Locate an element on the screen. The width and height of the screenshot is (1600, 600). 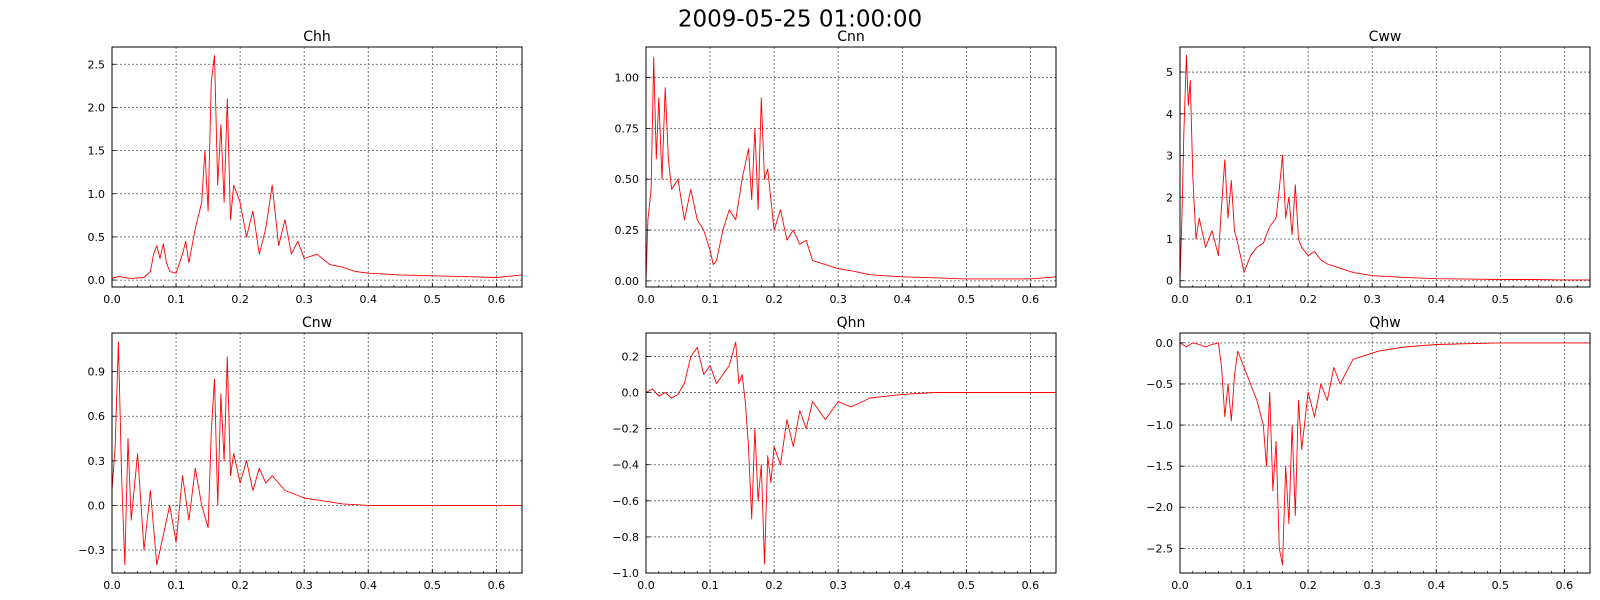
chart-panel-cww: 0.0 0.1 0.2 0.3 0.4 0.5 0.6 0 1 2 3 4 5 Cww is located at coordinates (1378, 167).